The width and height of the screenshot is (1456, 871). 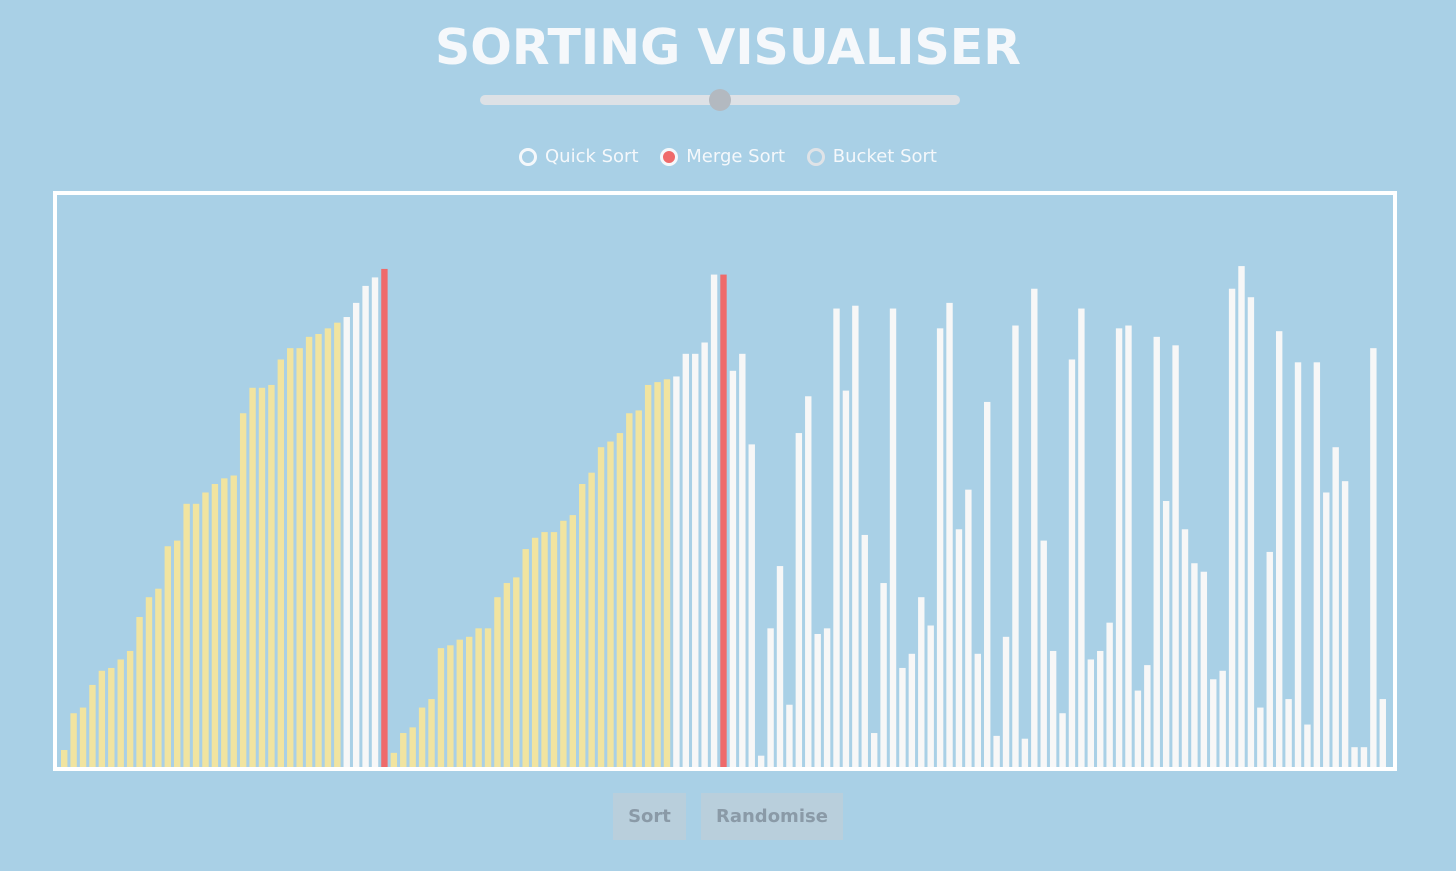 I want to click on speed-slider, so click(x=720, y=100).